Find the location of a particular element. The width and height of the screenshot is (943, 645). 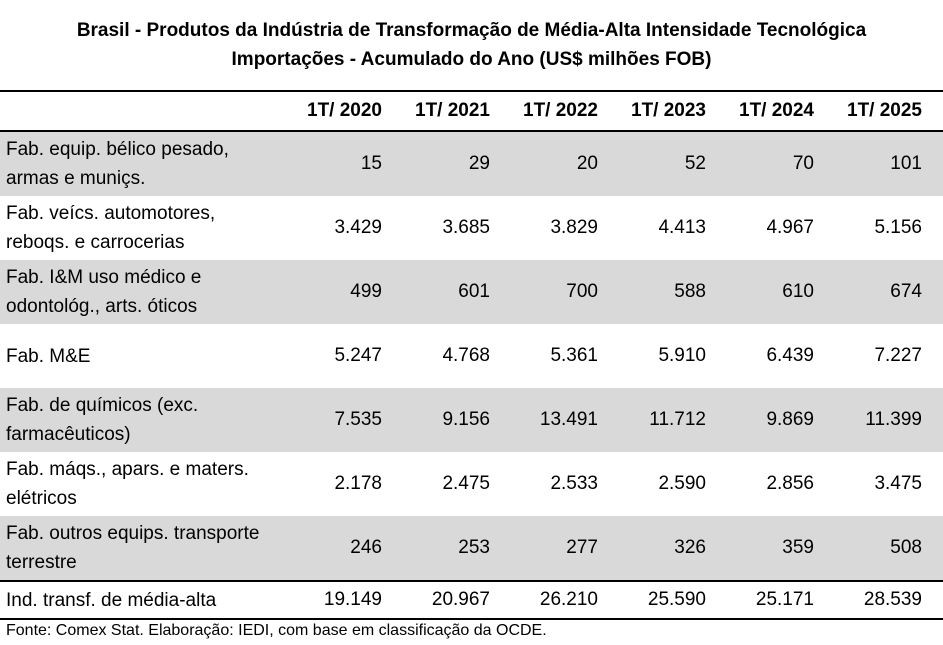

table-cell: 25.590 is located at coordinates (676, 599).